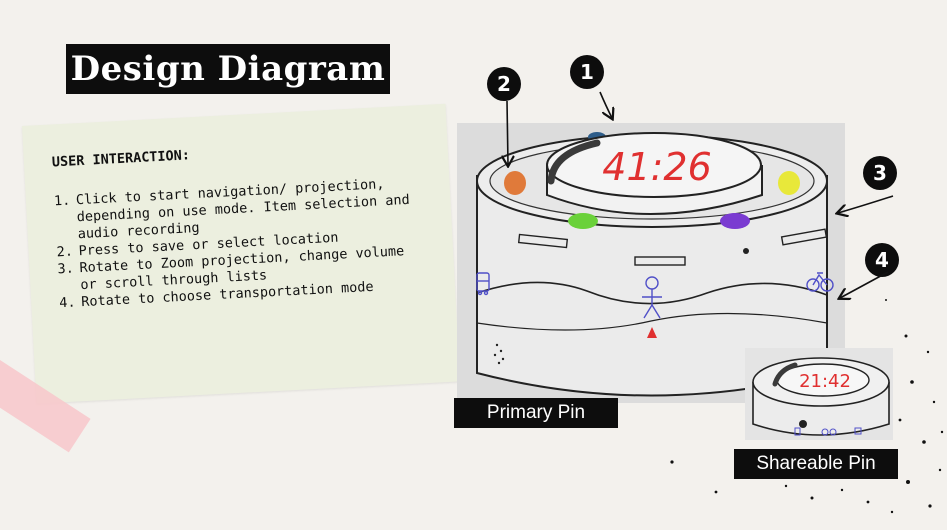  What do you see at coordinates (587, 72) in the screenshot?
I see `marker-1: 1` at bounding box center [587, 72].